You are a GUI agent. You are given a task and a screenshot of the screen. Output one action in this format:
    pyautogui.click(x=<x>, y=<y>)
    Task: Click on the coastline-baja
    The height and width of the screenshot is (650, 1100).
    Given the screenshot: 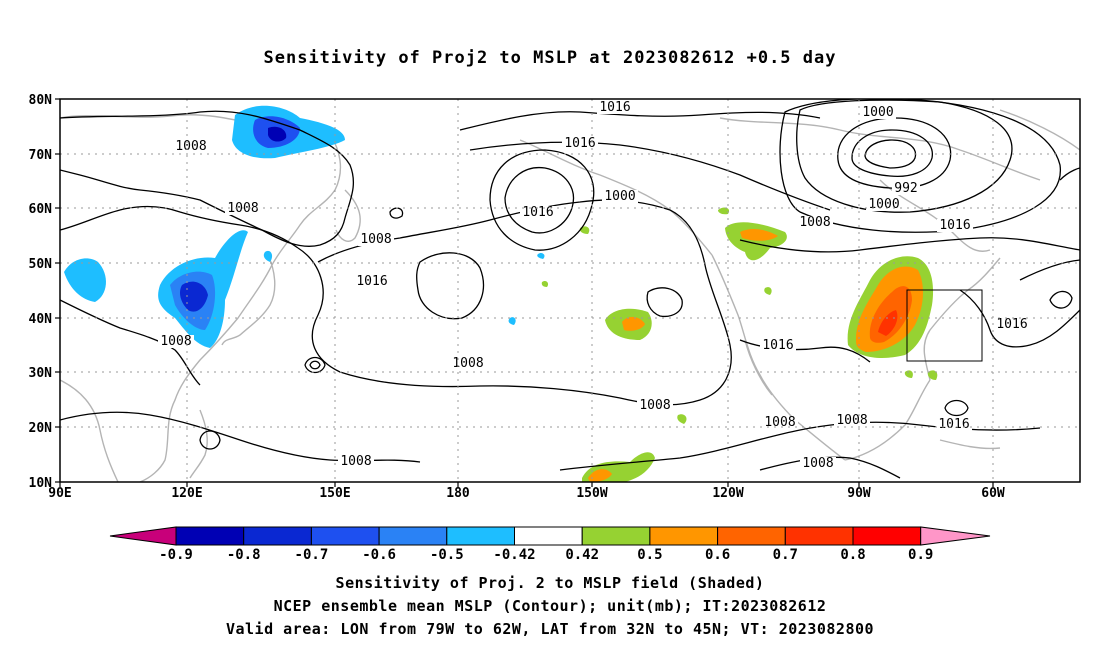 What is the action you would take?
    pyautogui.click(x=758, y=367)
    